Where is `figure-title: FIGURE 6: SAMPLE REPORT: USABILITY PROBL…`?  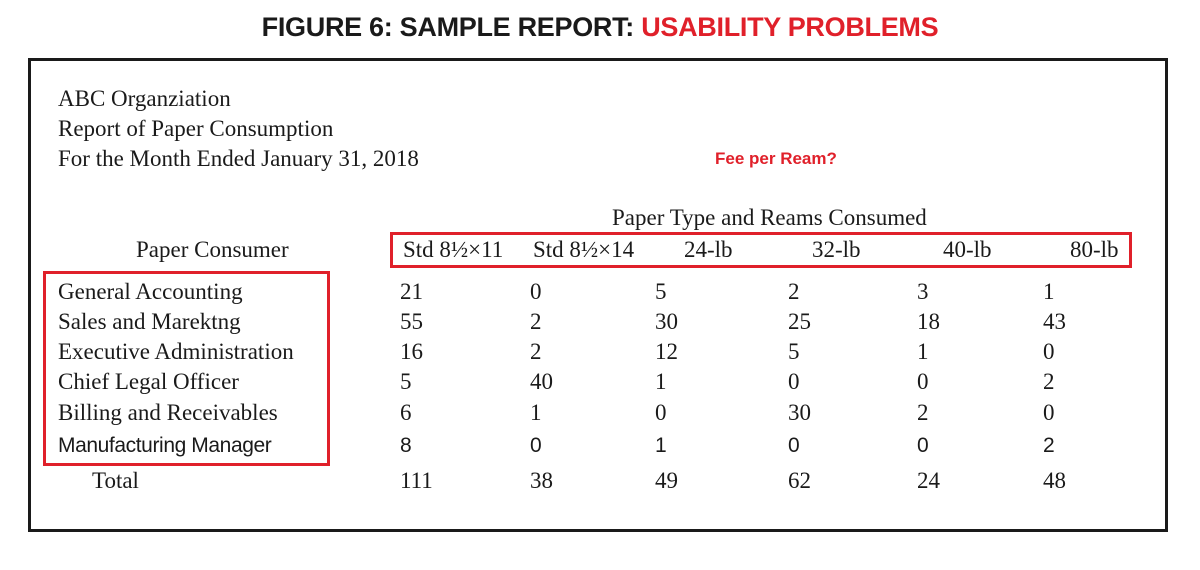
figure-title: FIGURE 6: SAMPLE REPORT: USABILITY PROBL… is located at coordinates (600, 27).